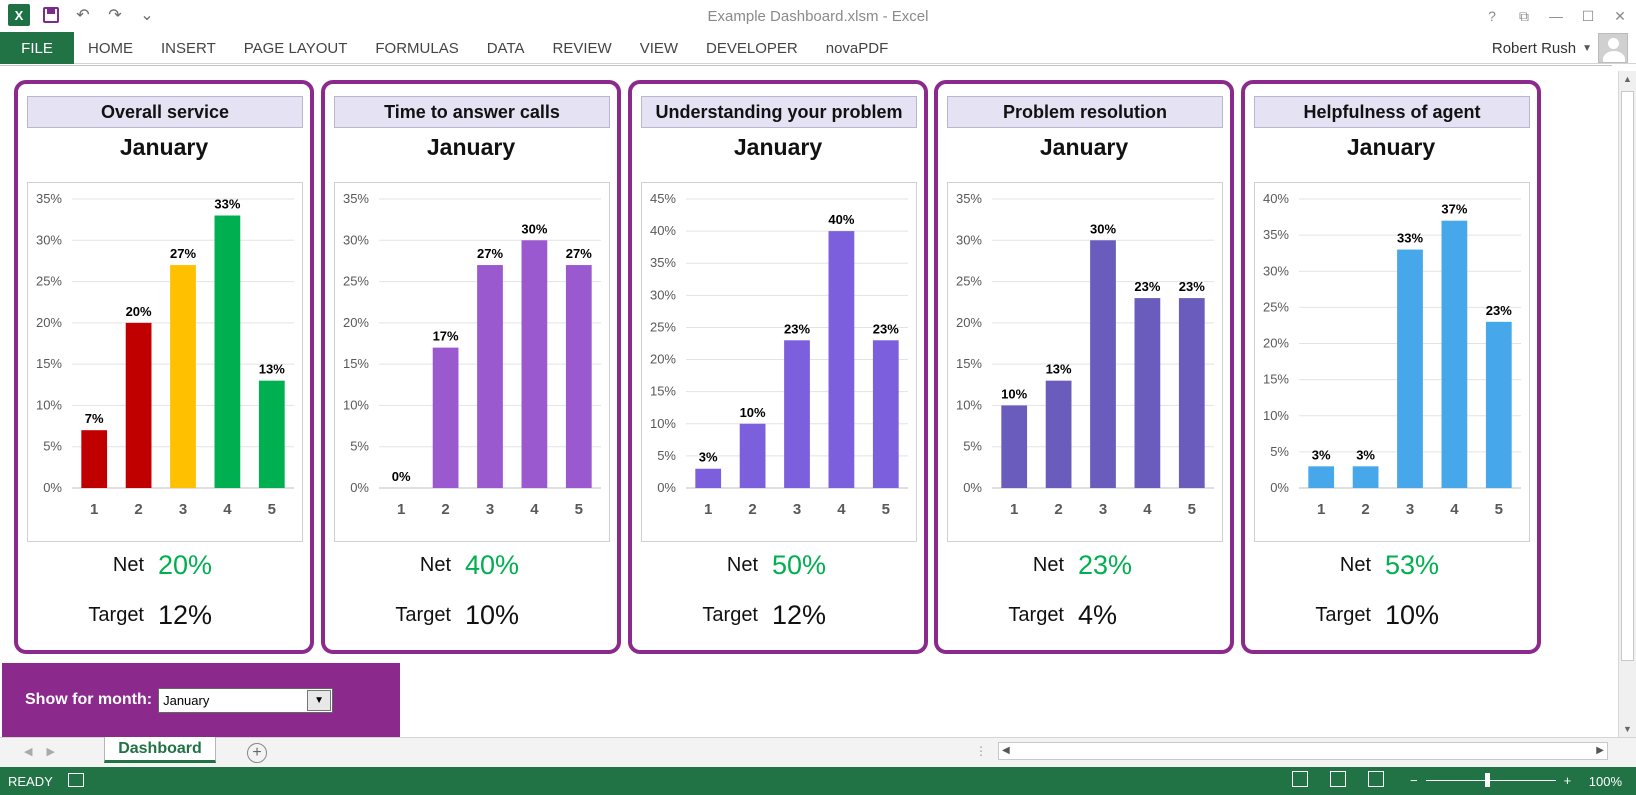  Describe the element at coordinates (417, 48) in the screenshot. I see `tab-formulas: FORMULAS` at that location.